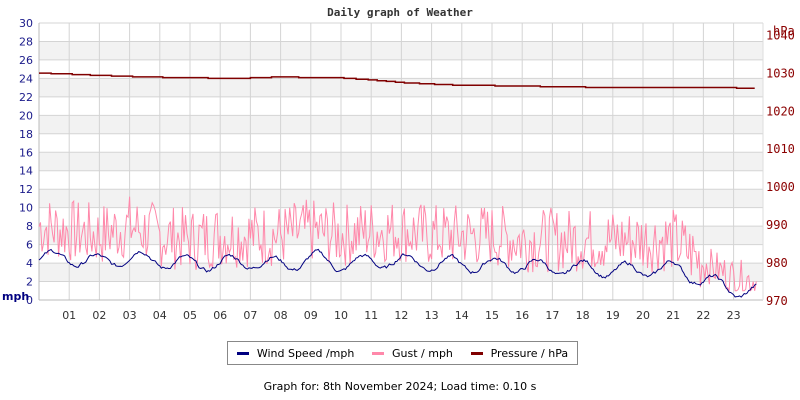  I want to click on x-tick-label: 04, so click(160, 315).